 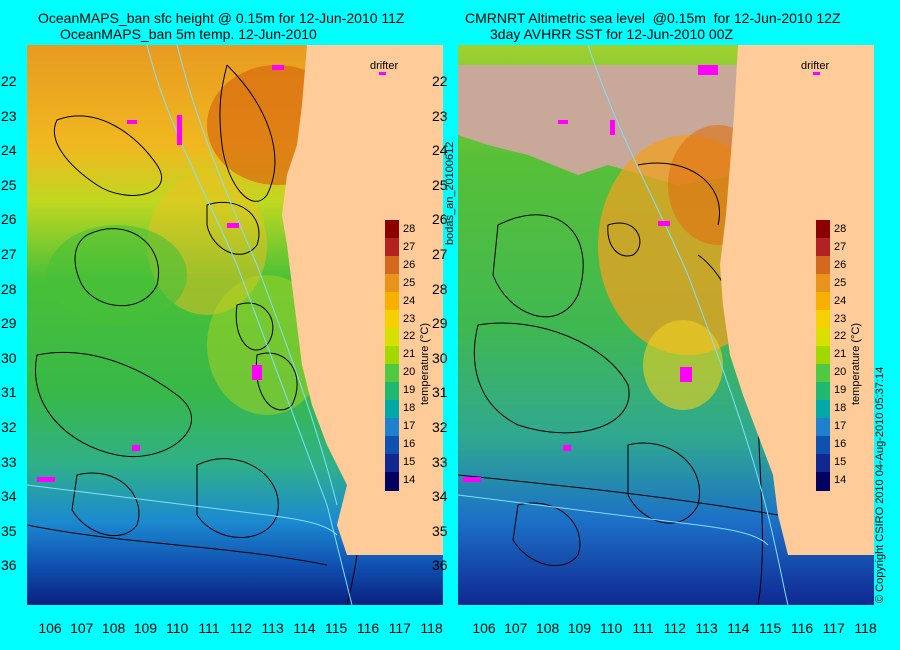 I want to click on lon-tick-label: 113, so click(x=706, y=628).